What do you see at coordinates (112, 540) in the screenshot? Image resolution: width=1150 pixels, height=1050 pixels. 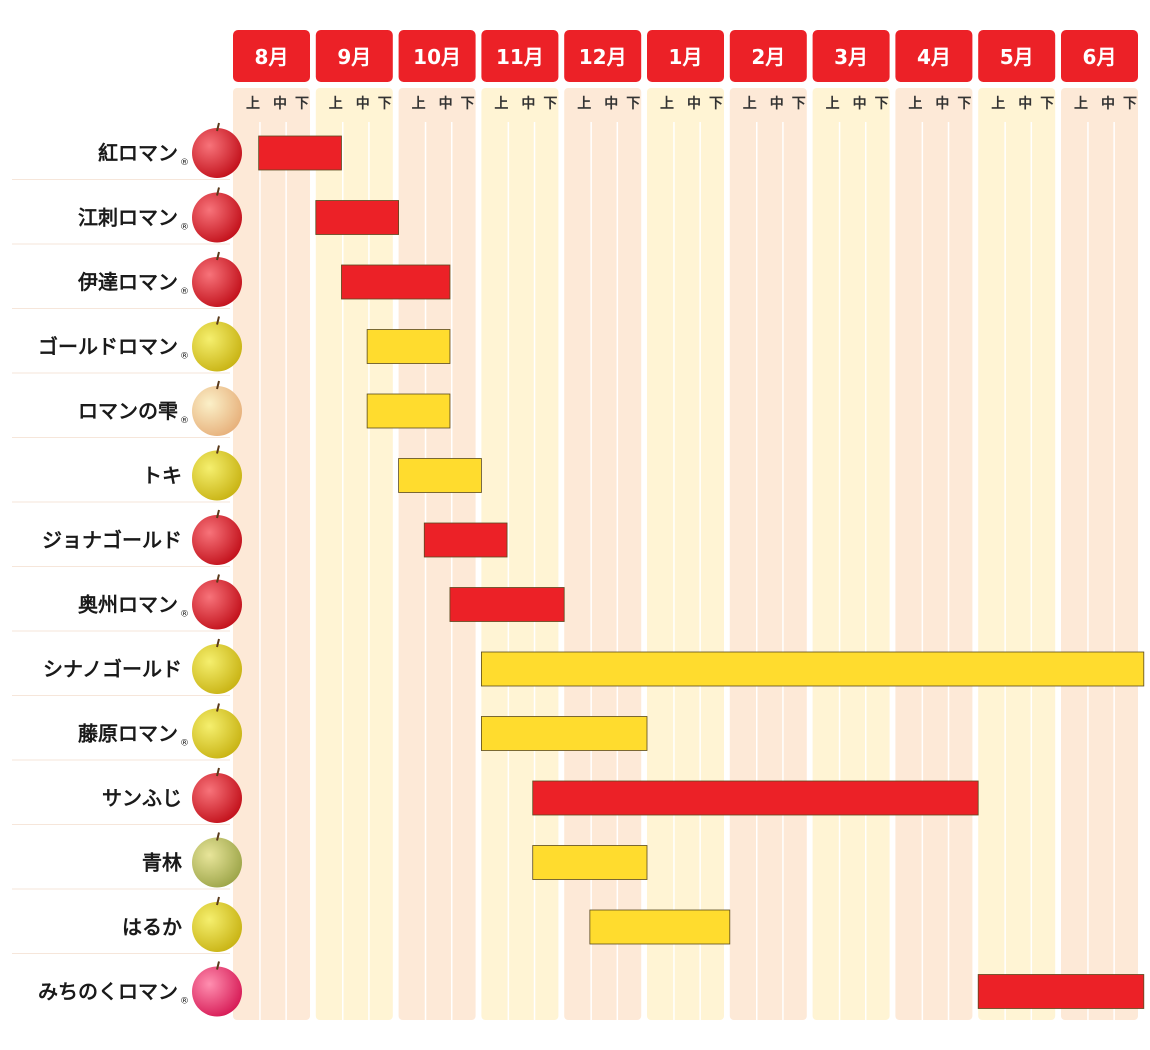 I see `variety-label: ジョナゴールド` at bounding box center [112, 540].